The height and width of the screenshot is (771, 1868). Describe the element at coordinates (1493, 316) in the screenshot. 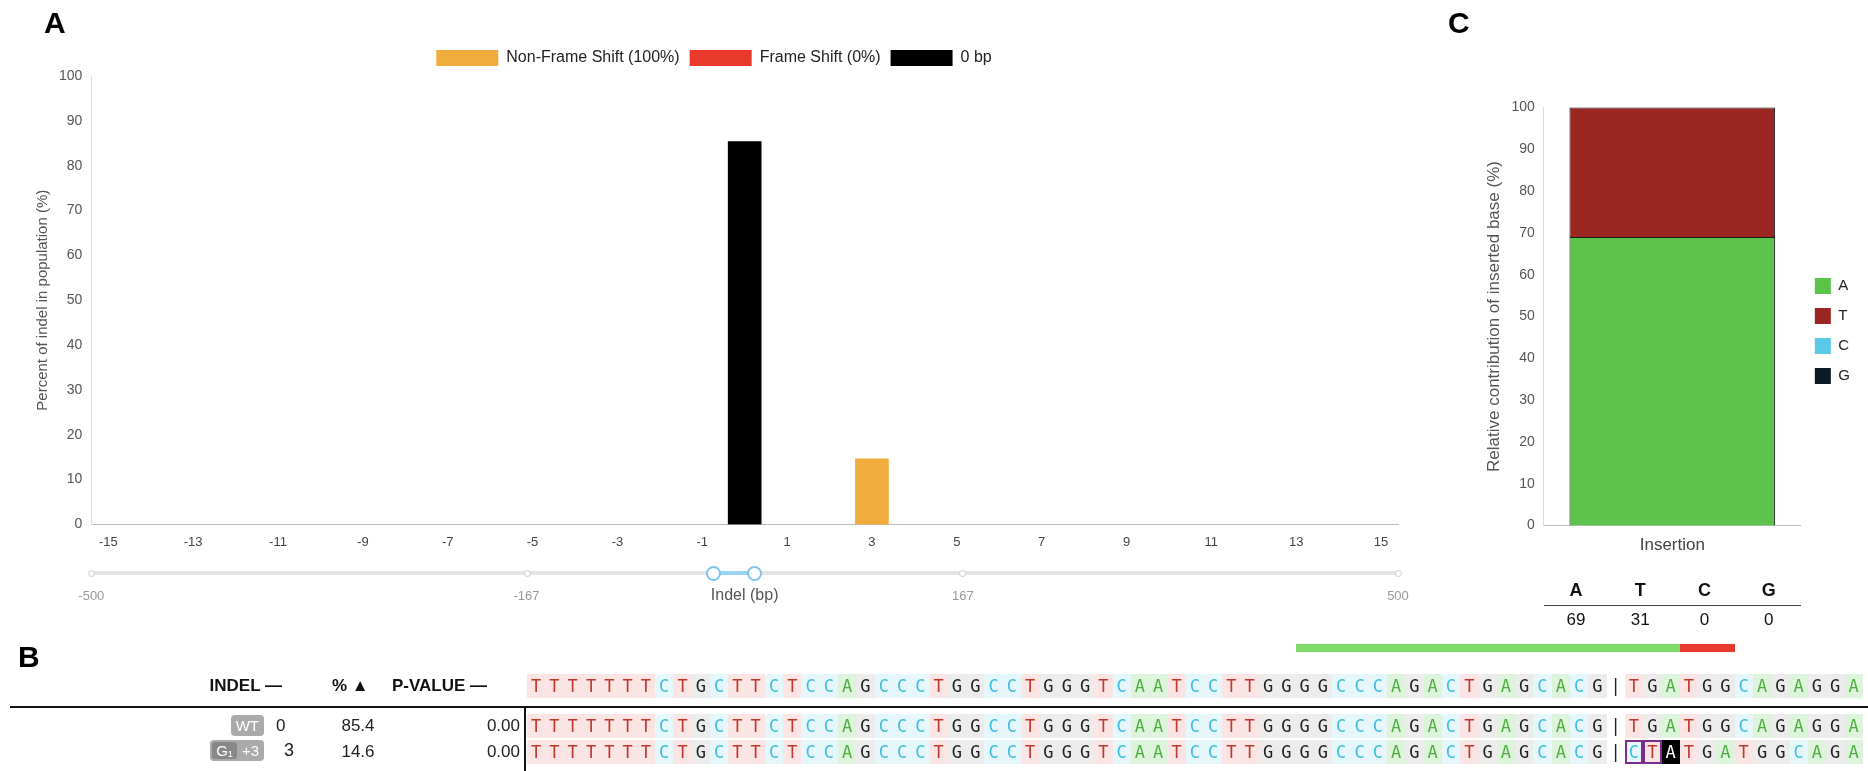

I see `y-axis-title: Relative contribution of inserted base (%)` at that location.